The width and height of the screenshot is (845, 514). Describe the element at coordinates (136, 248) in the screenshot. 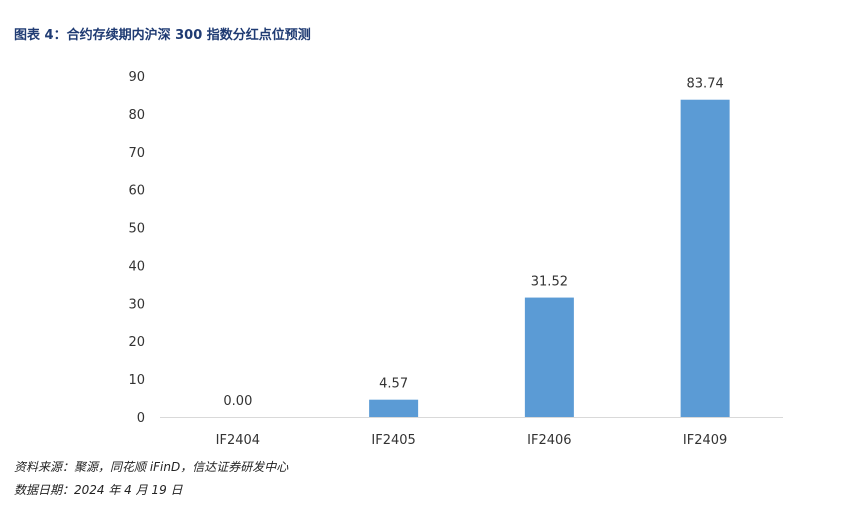

I see `y-axis-tick-labels: 0 10 20 30 40 50 60 70 80 90` at that location.